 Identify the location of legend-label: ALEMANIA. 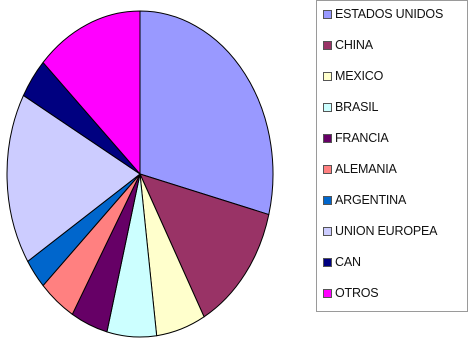
(366, 169).